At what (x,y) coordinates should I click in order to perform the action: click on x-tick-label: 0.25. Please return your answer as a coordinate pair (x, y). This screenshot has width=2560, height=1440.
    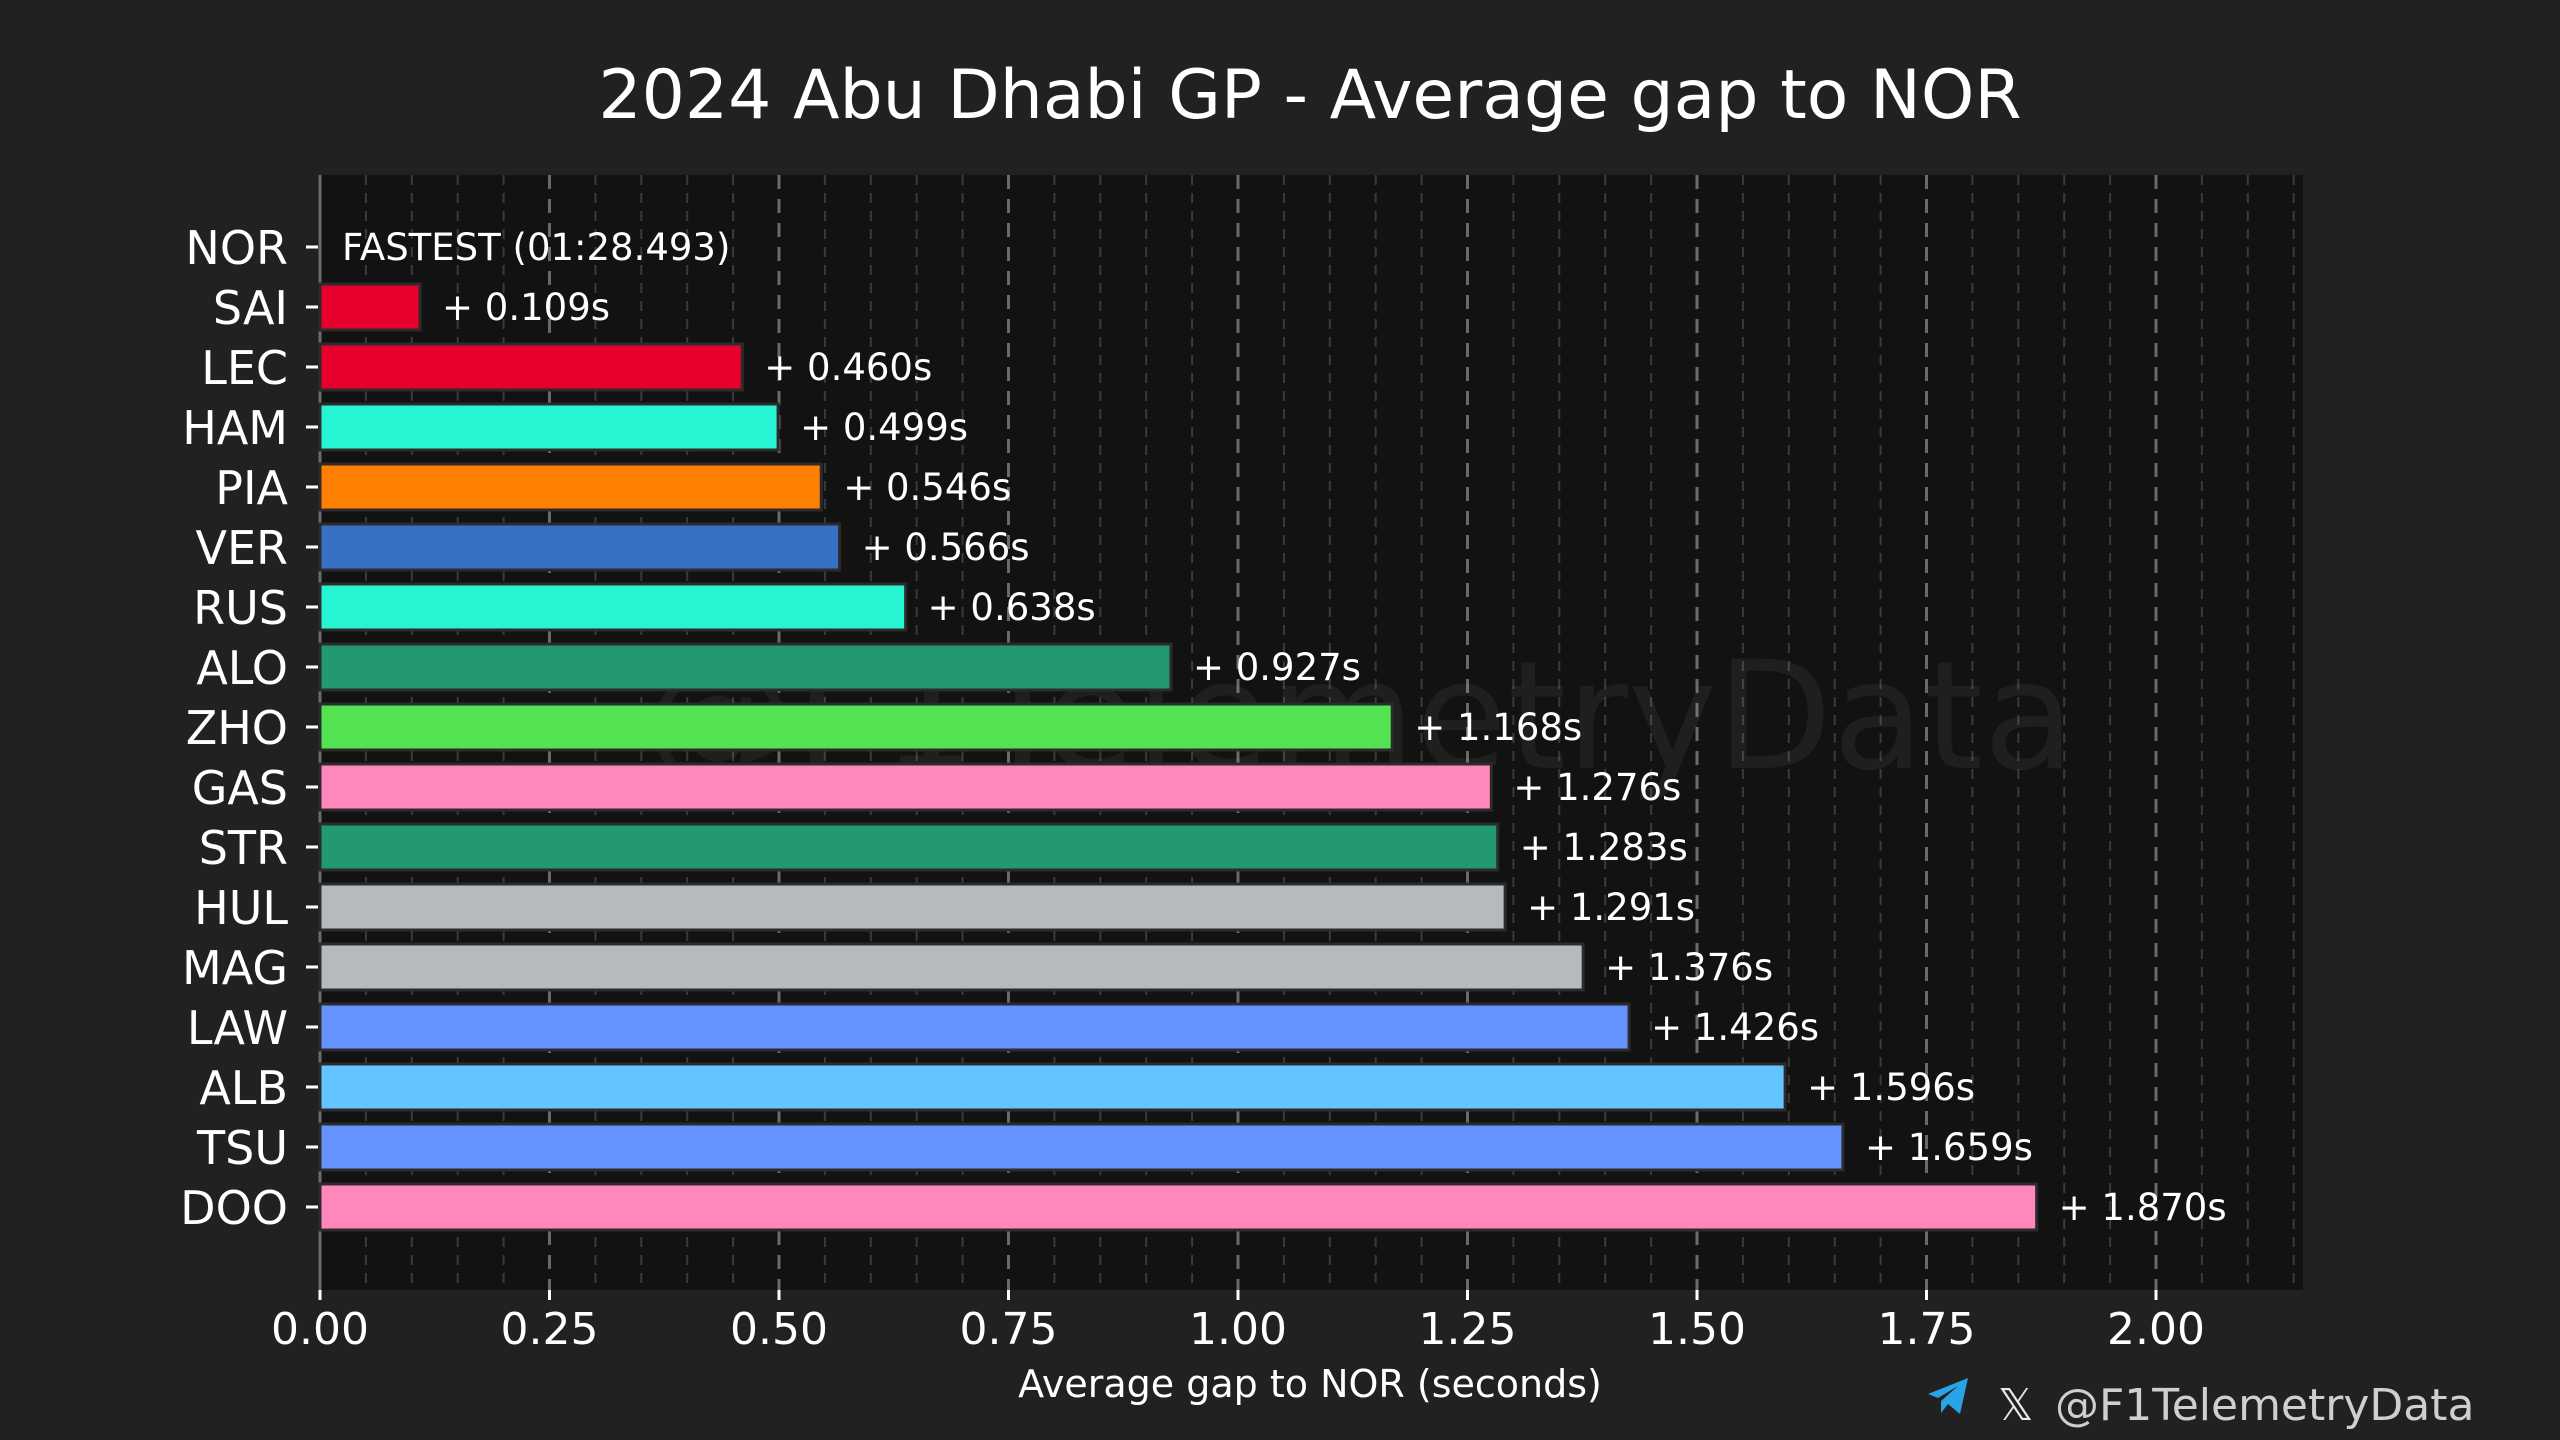
    Looking at the image, I should click on (550, 1329).